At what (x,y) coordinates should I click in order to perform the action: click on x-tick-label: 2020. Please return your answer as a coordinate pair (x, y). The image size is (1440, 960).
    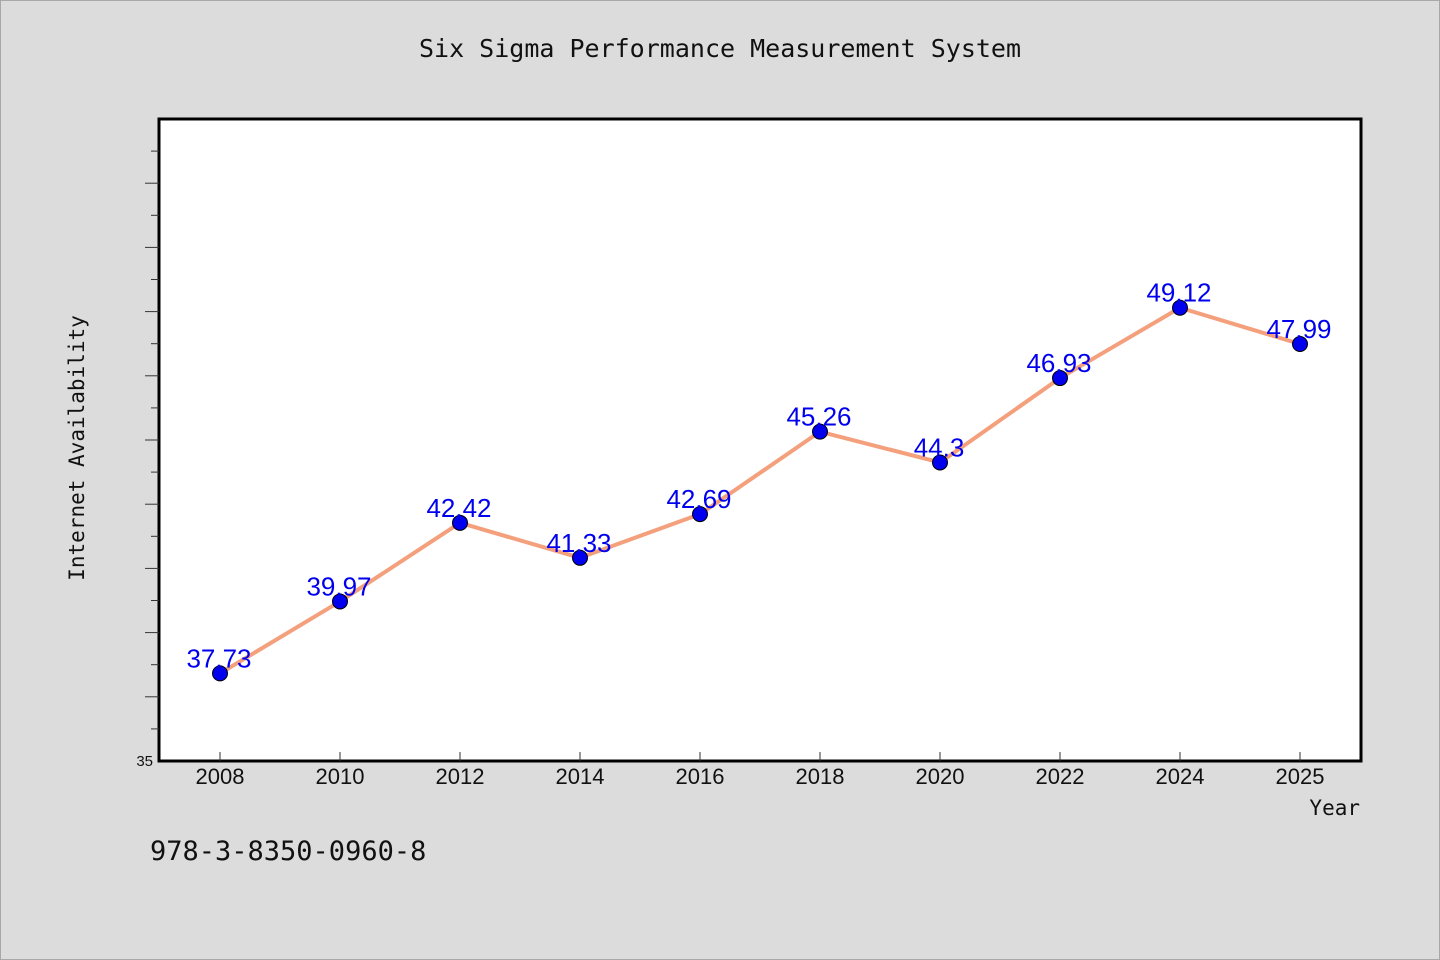
    Looking at the image, I should click on (940, 776).